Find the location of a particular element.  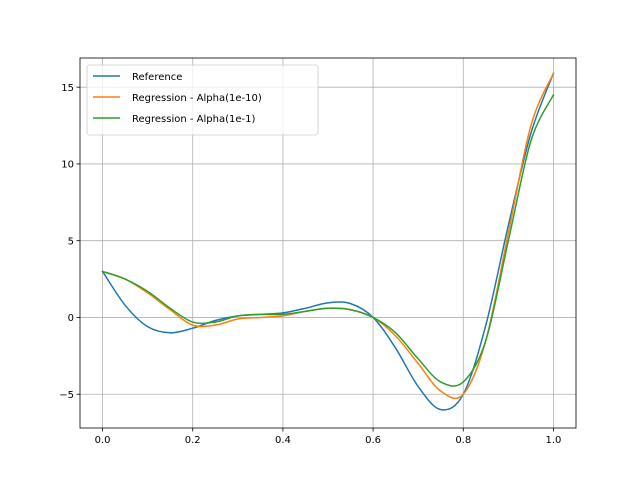

legend-label-0: Reference is located at coordinates (157, 77).